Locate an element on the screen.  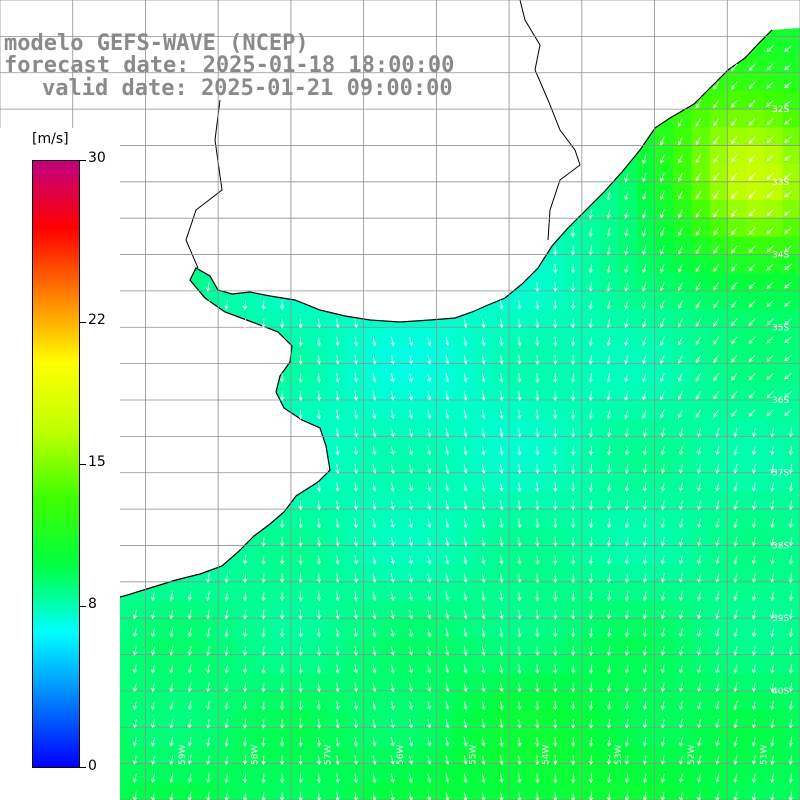
legend-tick-label: 15 is located at coordinates (97, 462).